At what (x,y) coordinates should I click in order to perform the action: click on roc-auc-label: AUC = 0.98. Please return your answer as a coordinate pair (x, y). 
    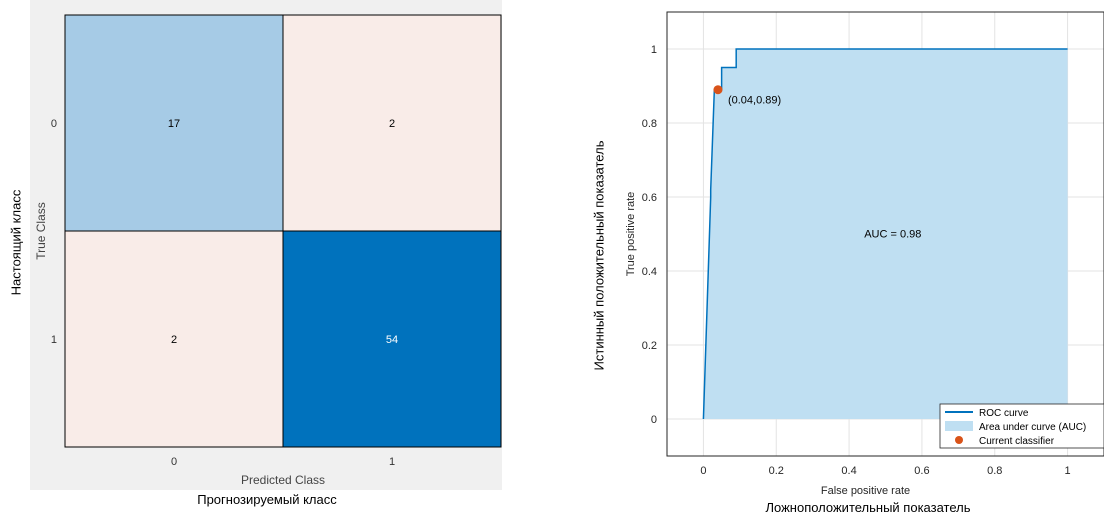
    Looking at the image, I should click on (892, 235).